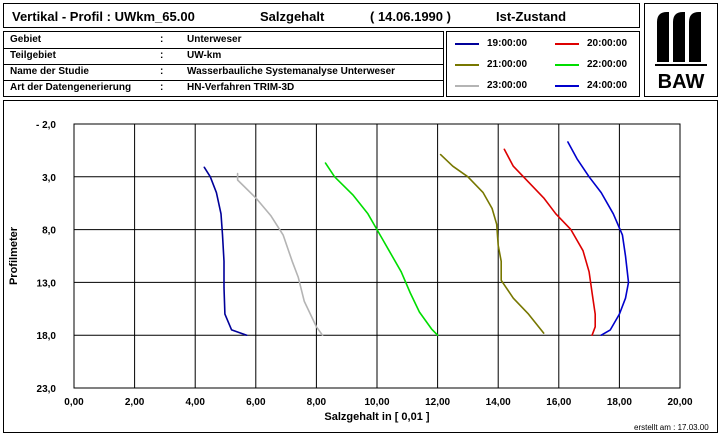 Image resolution: width=721 pixels, height=436 pixels. What do you see at coordinates (47, 389) in the screenshot?
I see `y-tick-label: 23,0` at bounding box center [47, 389].